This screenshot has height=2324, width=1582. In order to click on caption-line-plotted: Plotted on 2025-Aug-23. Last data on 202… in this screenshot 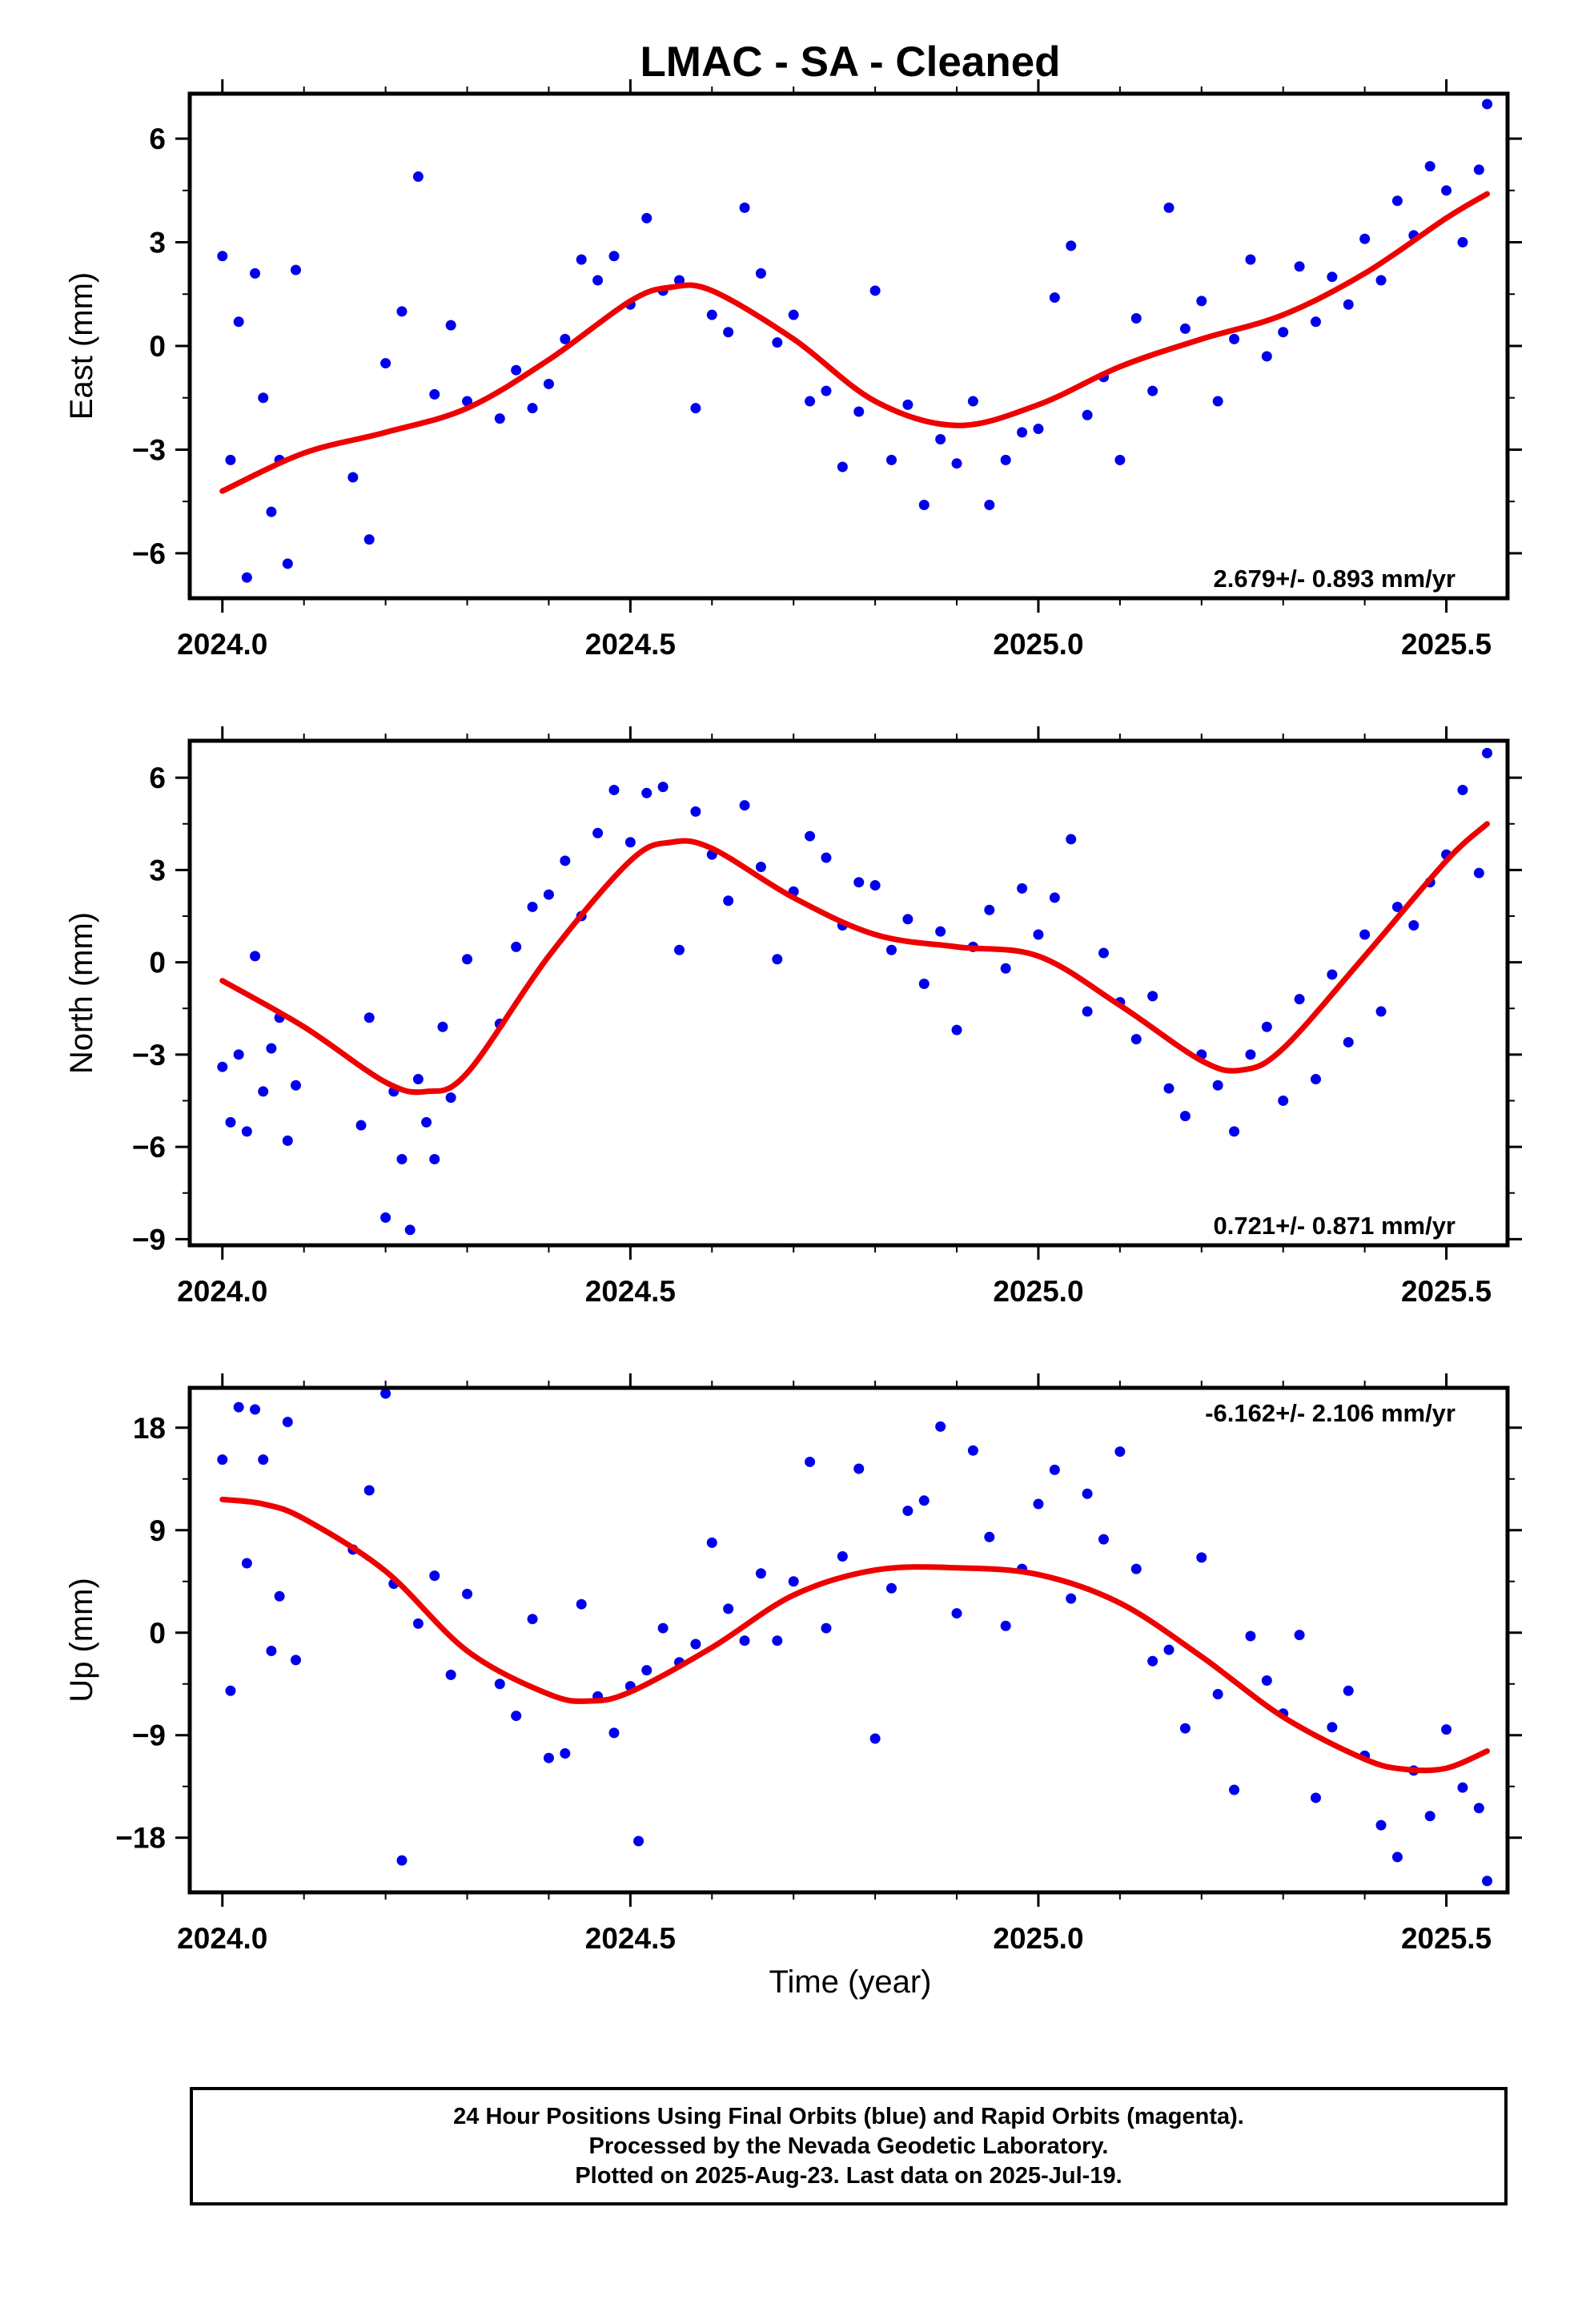, I will do `click(848, 2175)`.